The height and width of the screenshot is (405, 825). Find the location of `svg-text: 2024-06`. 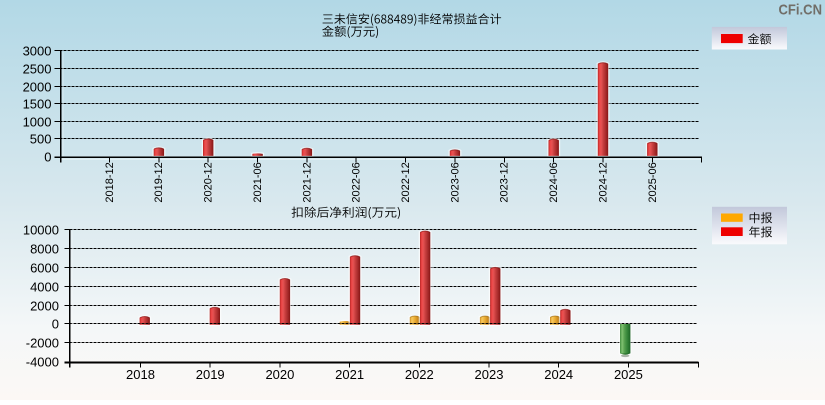

svg-text: 2024-06 is located at coordinates (554, 182).